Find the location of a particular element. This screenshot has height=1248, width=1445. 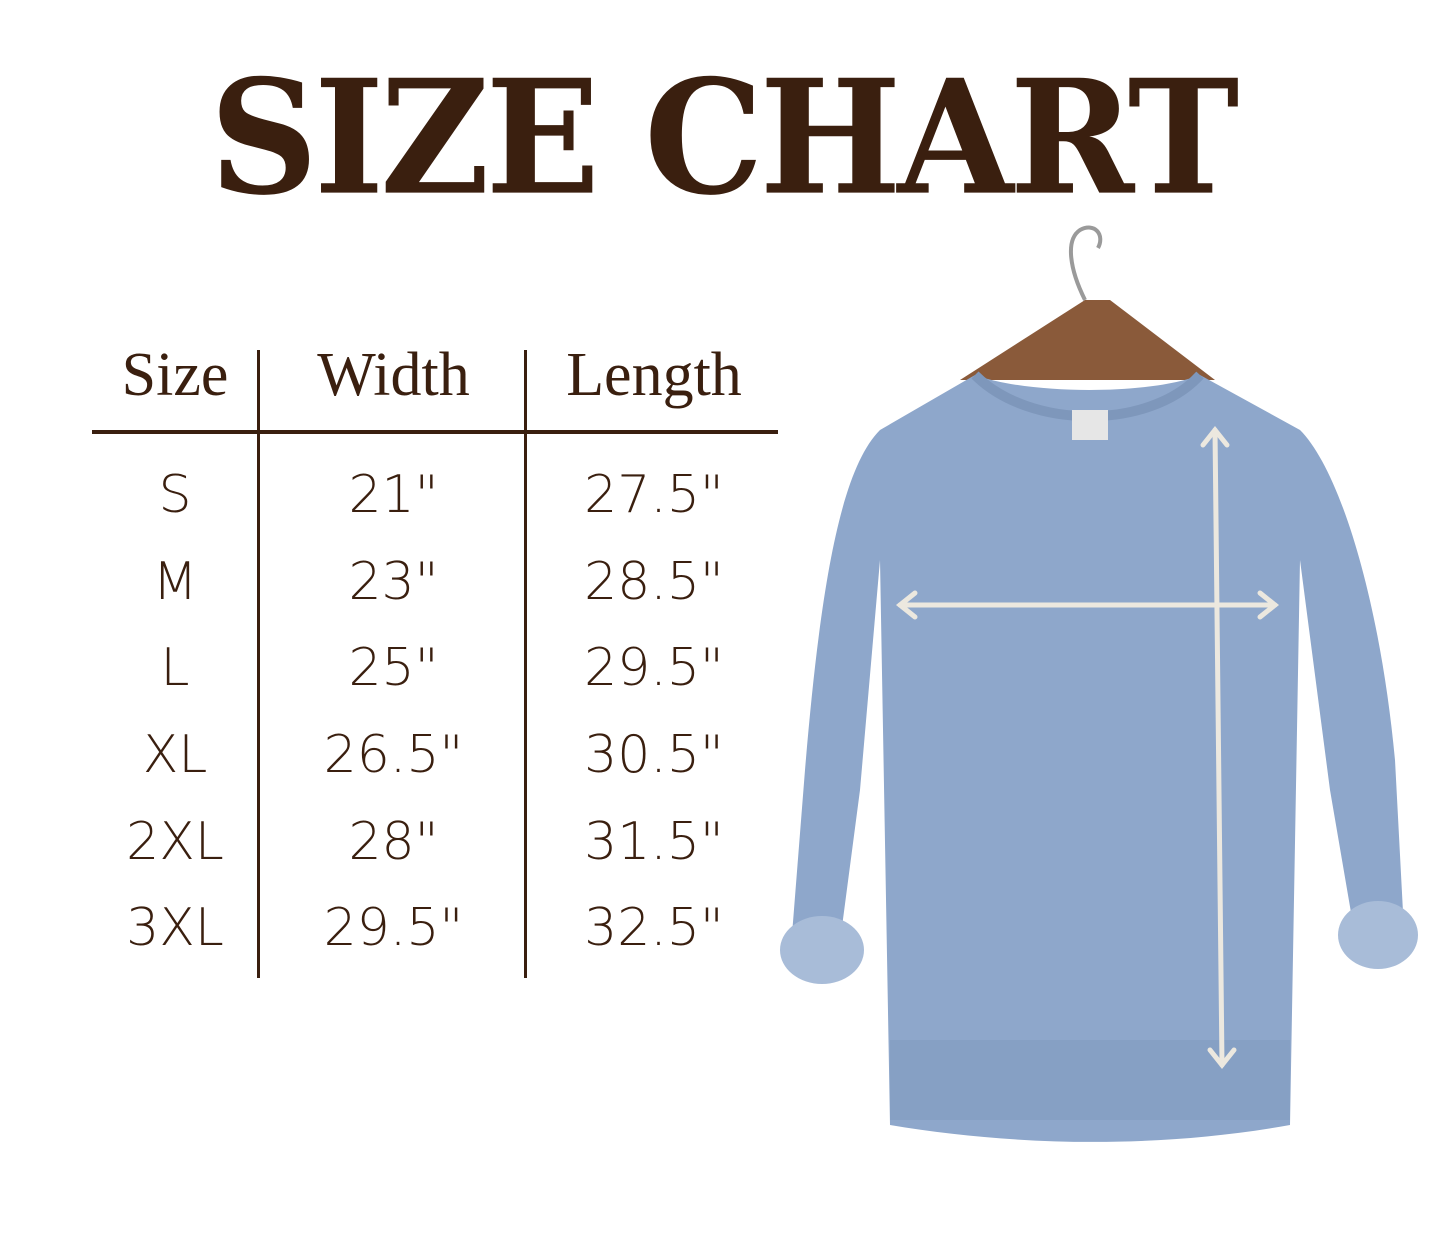

cell-width: 28" is located at coordinates (393, 842).